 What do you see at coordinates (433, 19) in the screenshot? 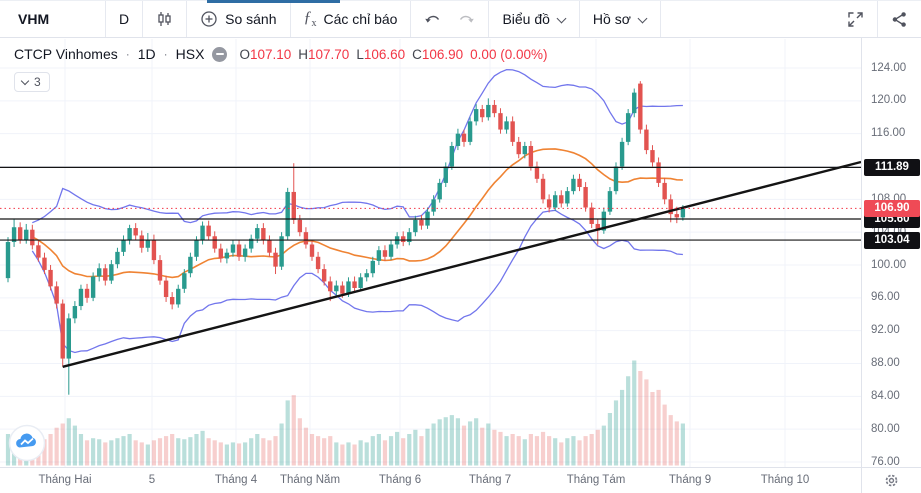
I see `undo-button` at bounding box center [433, 19].